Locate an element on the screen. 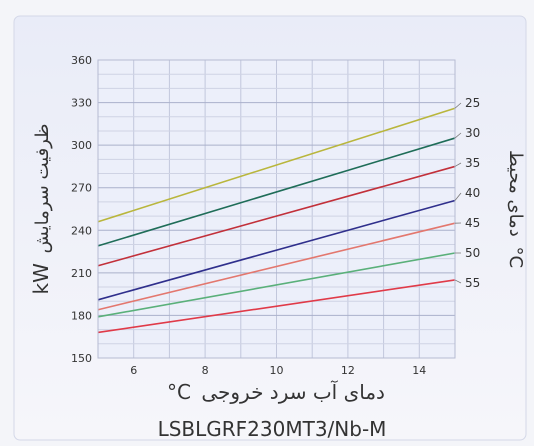 This screenshot has height=446, width=534. series-labels: 25 30 35 40 45 50 55 is located at coordinates (467, 193).